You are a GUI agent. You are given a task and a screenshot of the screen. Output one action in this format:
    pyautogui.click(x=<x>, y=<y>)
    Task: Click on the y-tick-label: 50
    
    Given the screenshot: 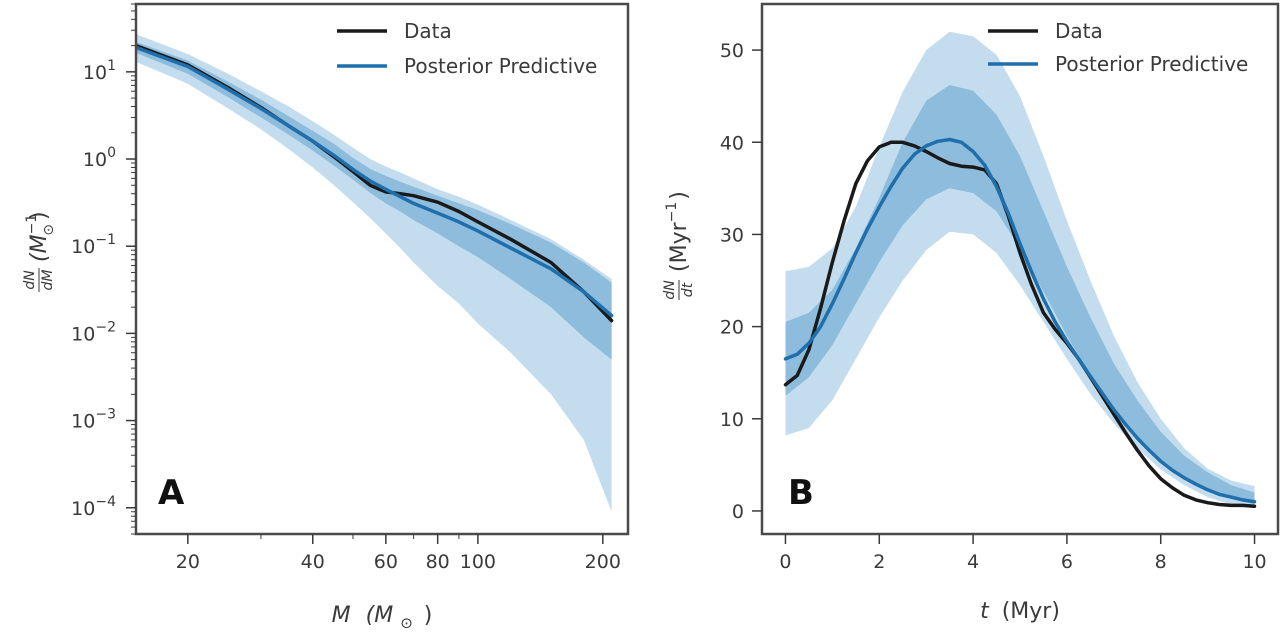 What is the action you would take?
    pyautogui.click(x=732, y=51)
    